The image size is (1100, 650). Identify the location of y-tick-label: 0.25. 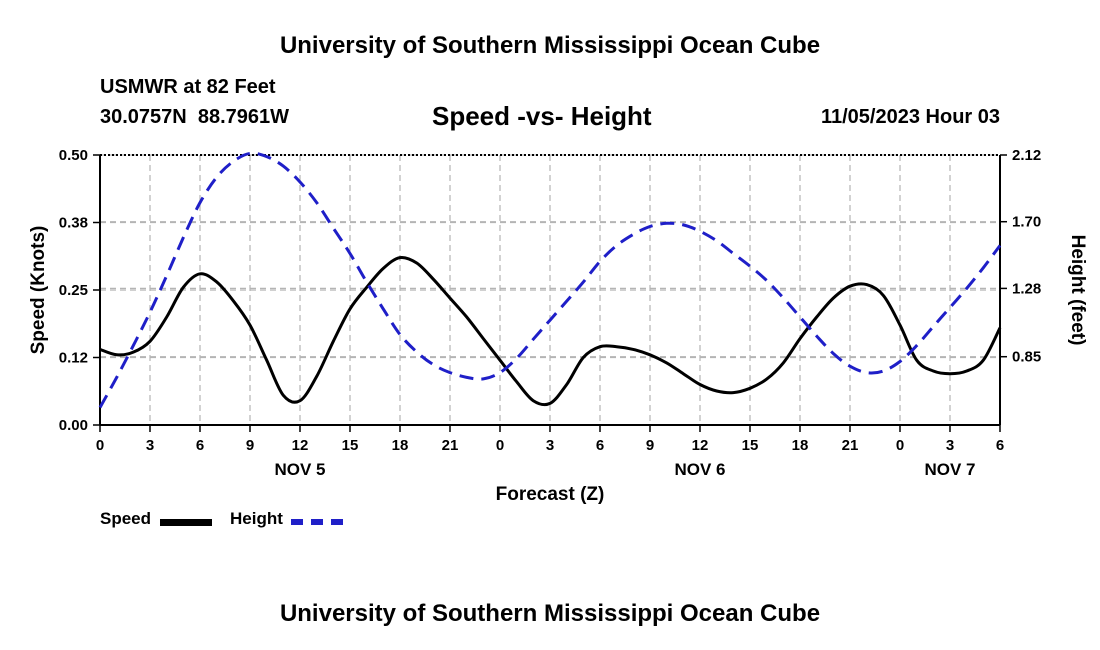
(73, 290).